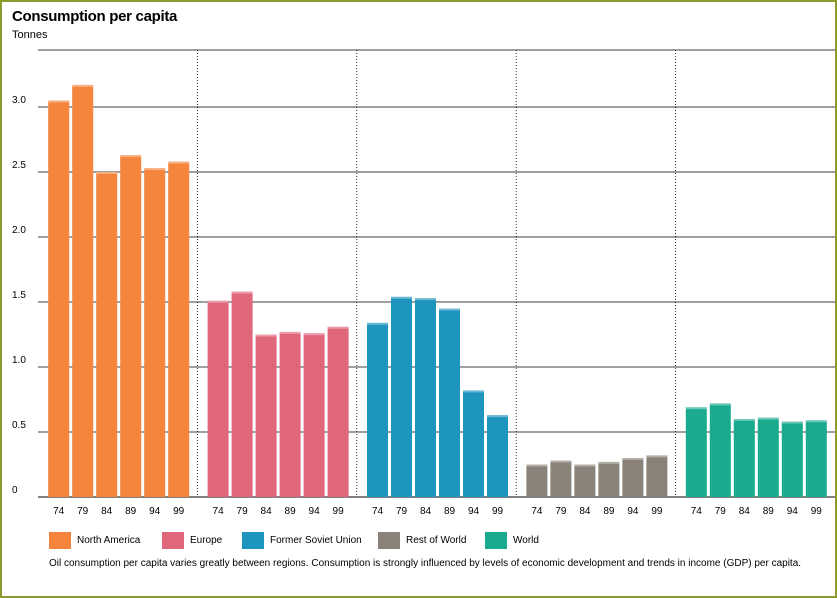 The image size is (837, 598). What do you see at coordinates (30, 35) in the screenshot?
I see `y-axis-unit-label: Tonnes` at bounding box center [30, 35].